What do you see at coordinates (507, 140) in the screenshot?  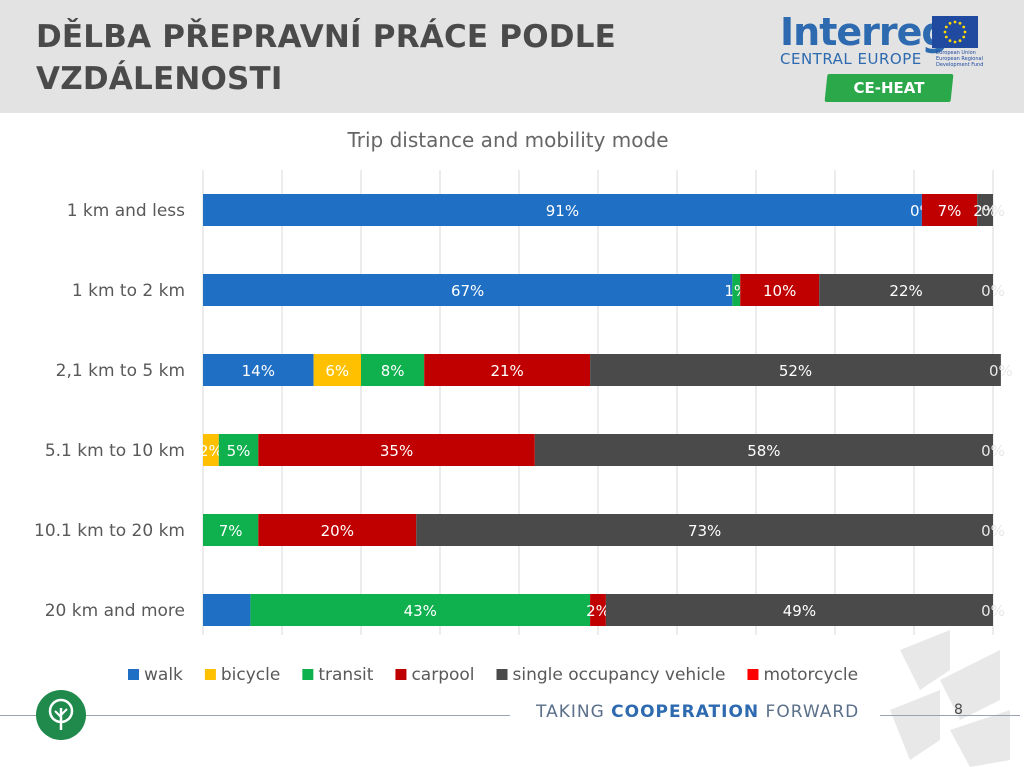 I see `chart-title: Trip distance and mobility mode` at bounding box center [507, 140].